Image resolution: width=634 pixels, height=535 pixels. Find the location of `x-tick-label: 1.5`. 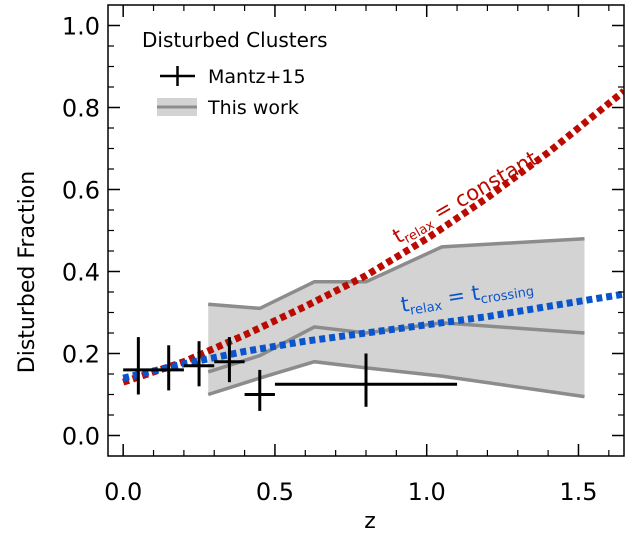

x-tick-label: 1.5 is located at coordinates (578, 492).